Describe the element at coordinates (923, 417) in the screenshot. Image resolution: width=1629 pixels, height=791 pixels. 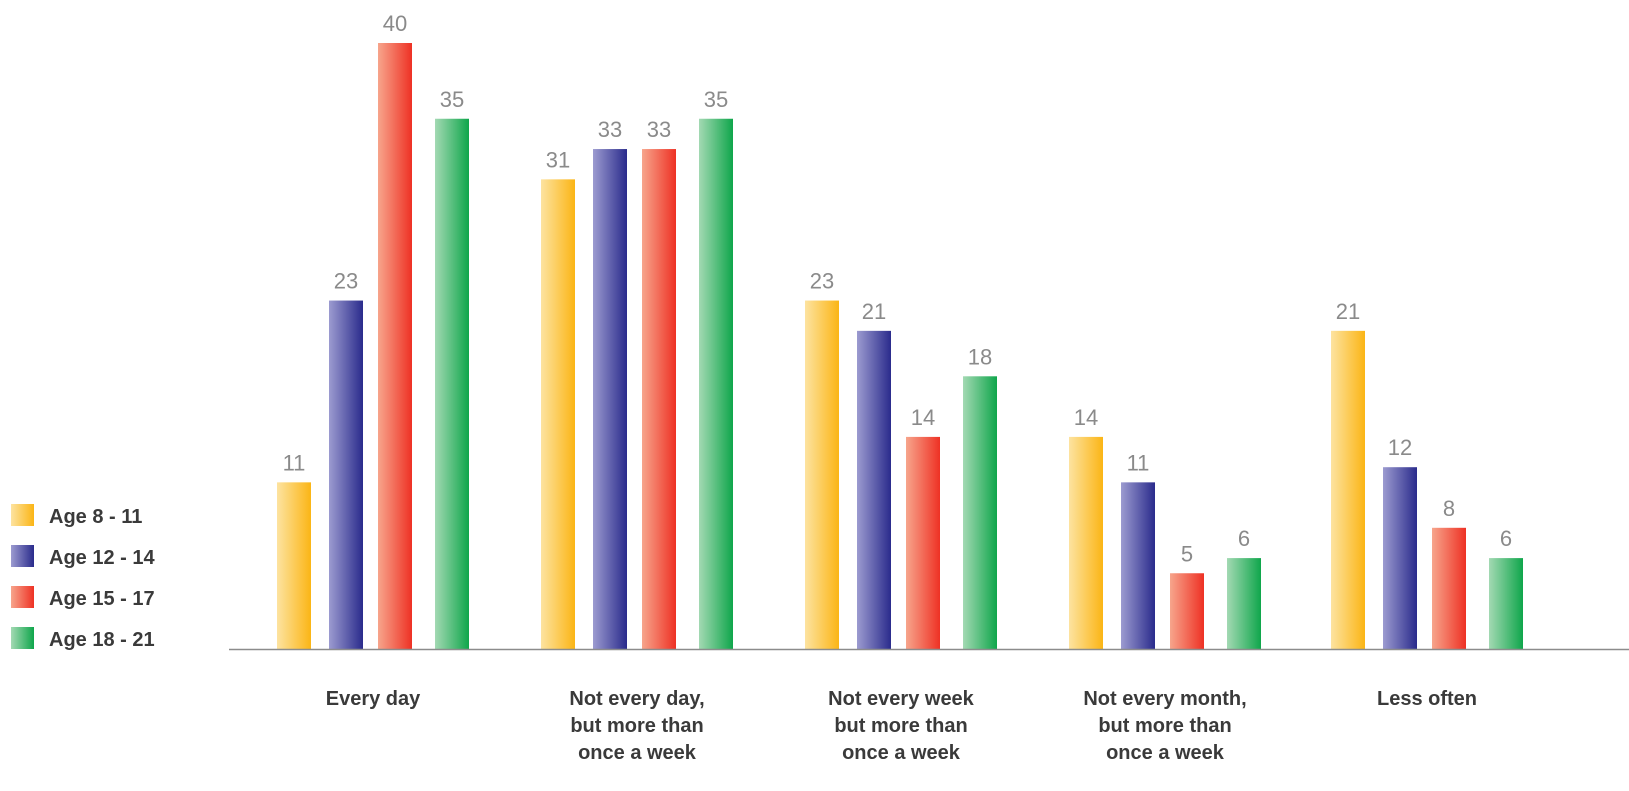
I see `value-label-series-3-category-3: 14` at that location.